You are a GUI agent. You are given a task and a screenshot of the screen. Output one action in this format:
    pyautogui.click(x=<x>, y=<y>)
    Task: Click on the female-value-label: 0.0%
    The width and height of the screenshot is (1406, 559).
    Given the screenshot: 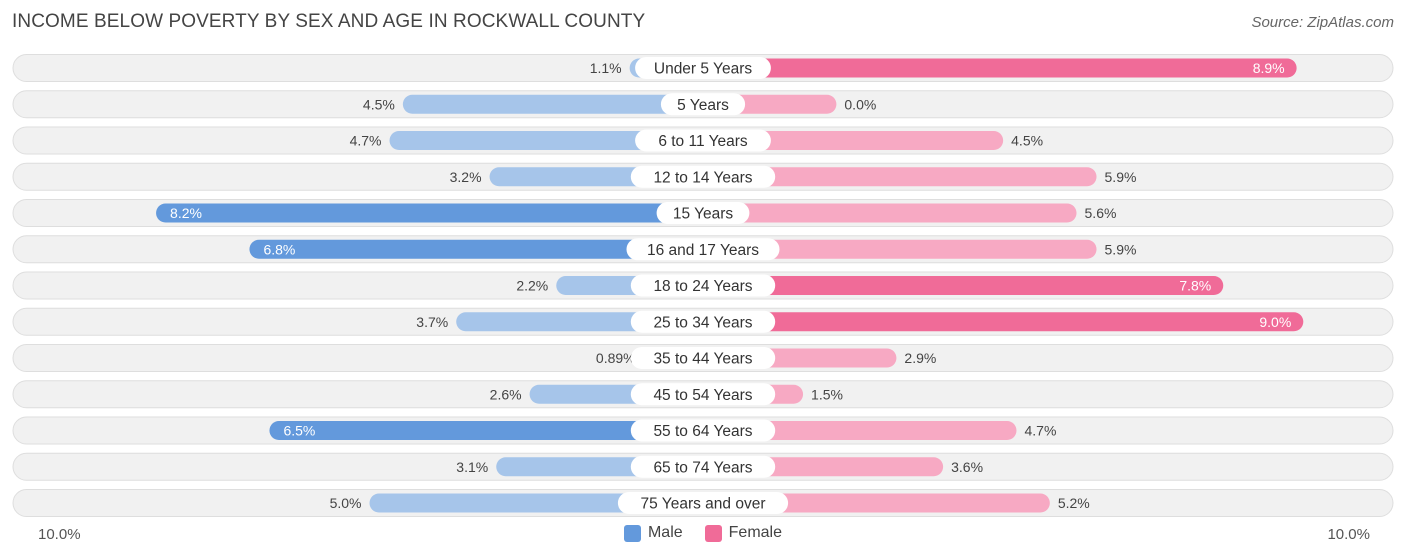 What is the action you would take?
    pyautogui.click(x=860, y=104)
    